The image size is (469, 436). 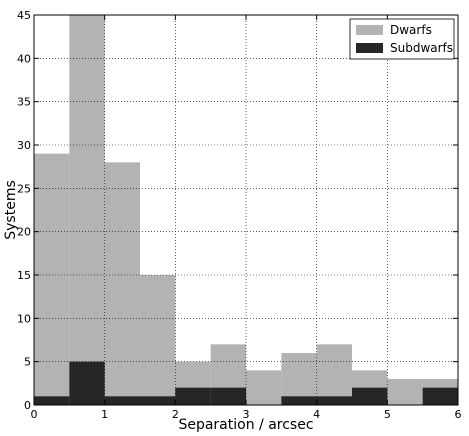 I want to click on legend-label-dwarfs: Dwarfs, so click(x=411, y=30).